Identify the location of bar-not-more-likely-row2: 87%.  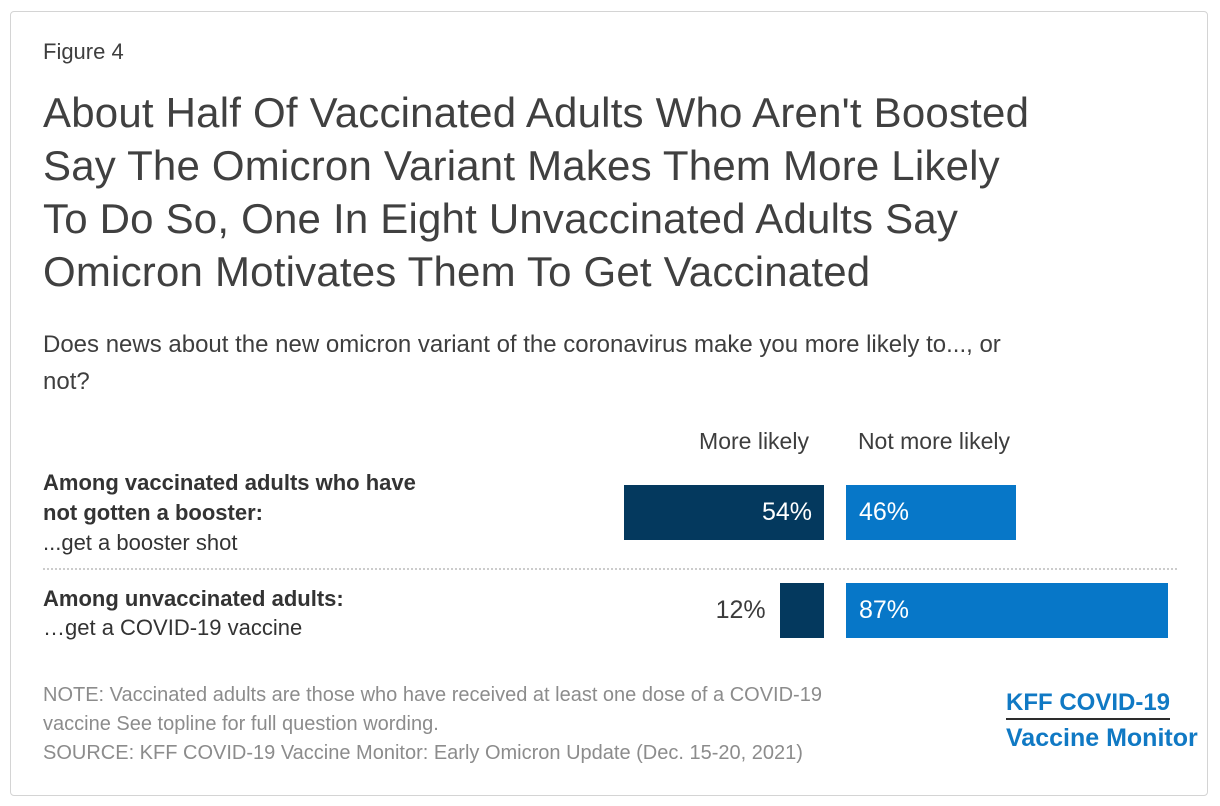
(1007, 610).